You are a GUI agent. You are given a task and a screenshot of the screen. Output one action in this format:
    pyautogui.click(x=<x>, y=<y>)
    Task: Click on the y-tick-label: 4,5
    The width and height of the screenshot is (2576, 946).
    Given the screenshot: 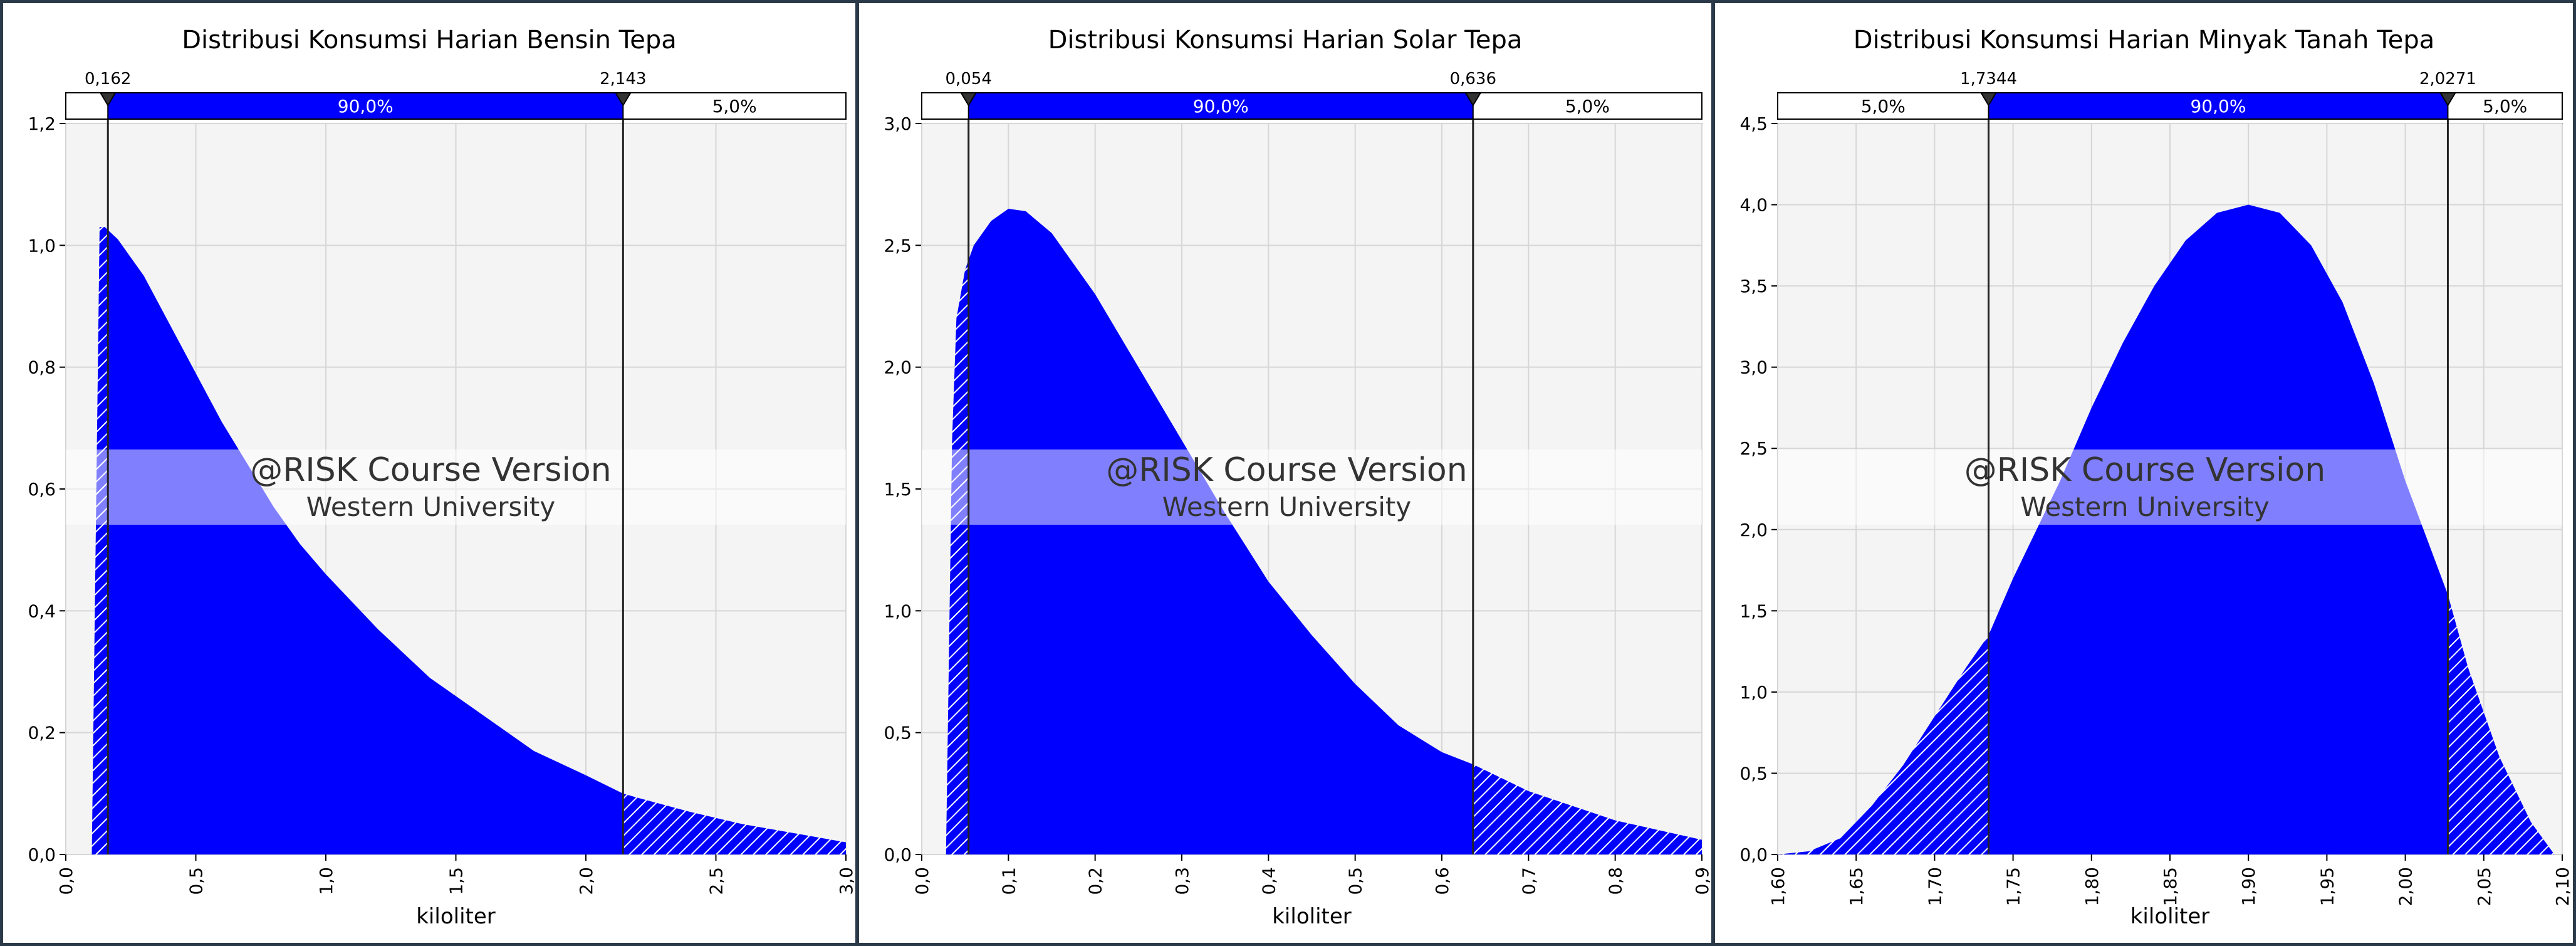 What is the action you would take?
    pyautogui.click(x=1753, y=123)
    